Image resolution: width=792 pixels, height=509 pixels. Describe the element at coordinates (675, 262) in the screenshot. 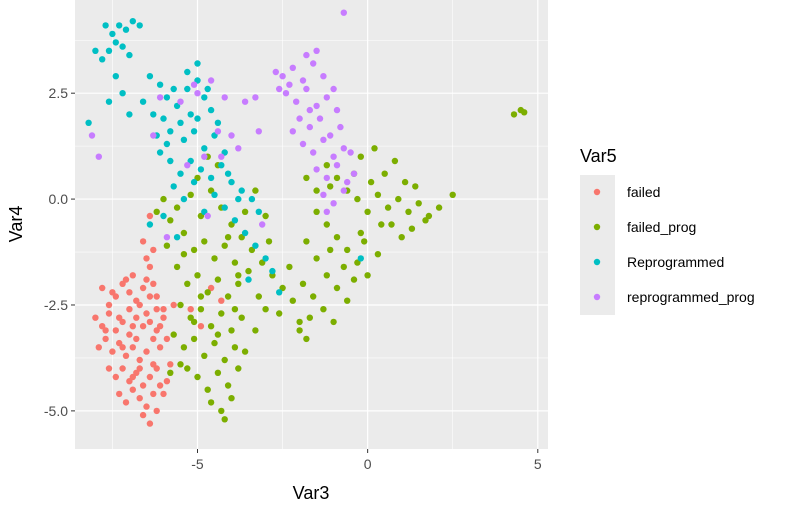

I see `legend-label: Reprogrammed` at that location.